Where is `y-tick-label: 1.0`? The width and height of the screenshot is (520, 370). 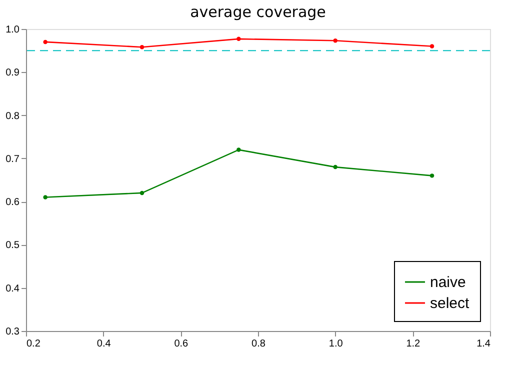 y-tick-label: 1.0 is located at coordinates (13, 30).